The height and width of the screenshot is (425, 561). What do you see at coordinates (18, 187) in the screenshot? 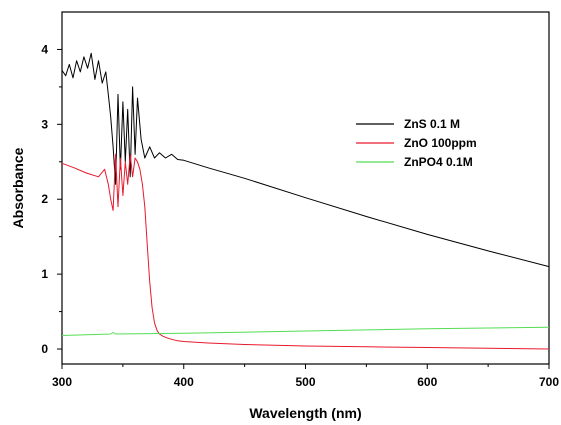
I see `y-axis-title: Absorbance` at bounding box center [18, 187].